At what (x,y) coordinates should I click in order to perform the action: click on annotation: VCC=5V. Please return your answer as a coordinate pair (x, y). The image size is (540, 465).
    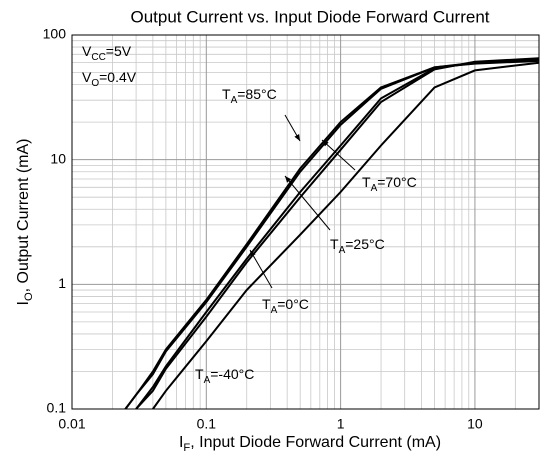
    Looking at the image, I should click on (107, 53).